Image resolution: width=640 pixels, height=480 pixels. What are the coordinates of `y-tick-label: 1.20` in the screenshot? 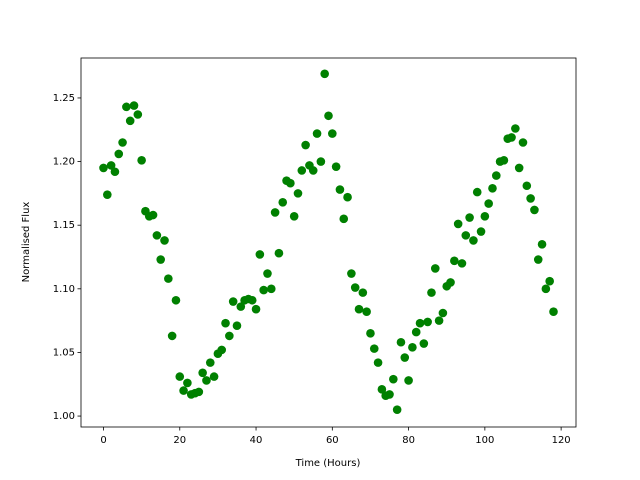 It's located at (64, 162).